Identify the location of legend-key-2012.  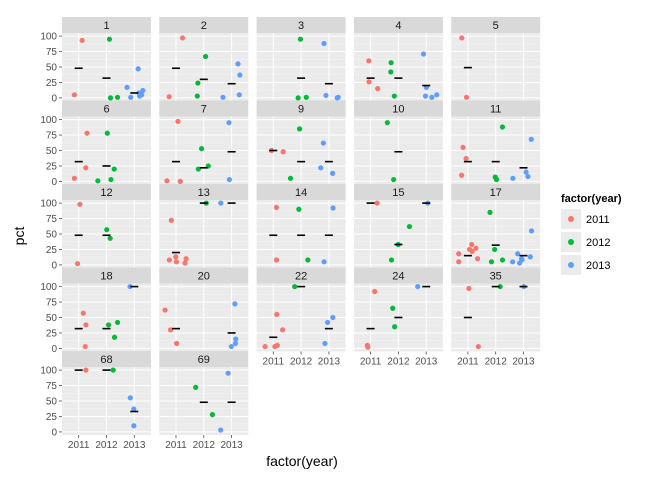
(571, 242).